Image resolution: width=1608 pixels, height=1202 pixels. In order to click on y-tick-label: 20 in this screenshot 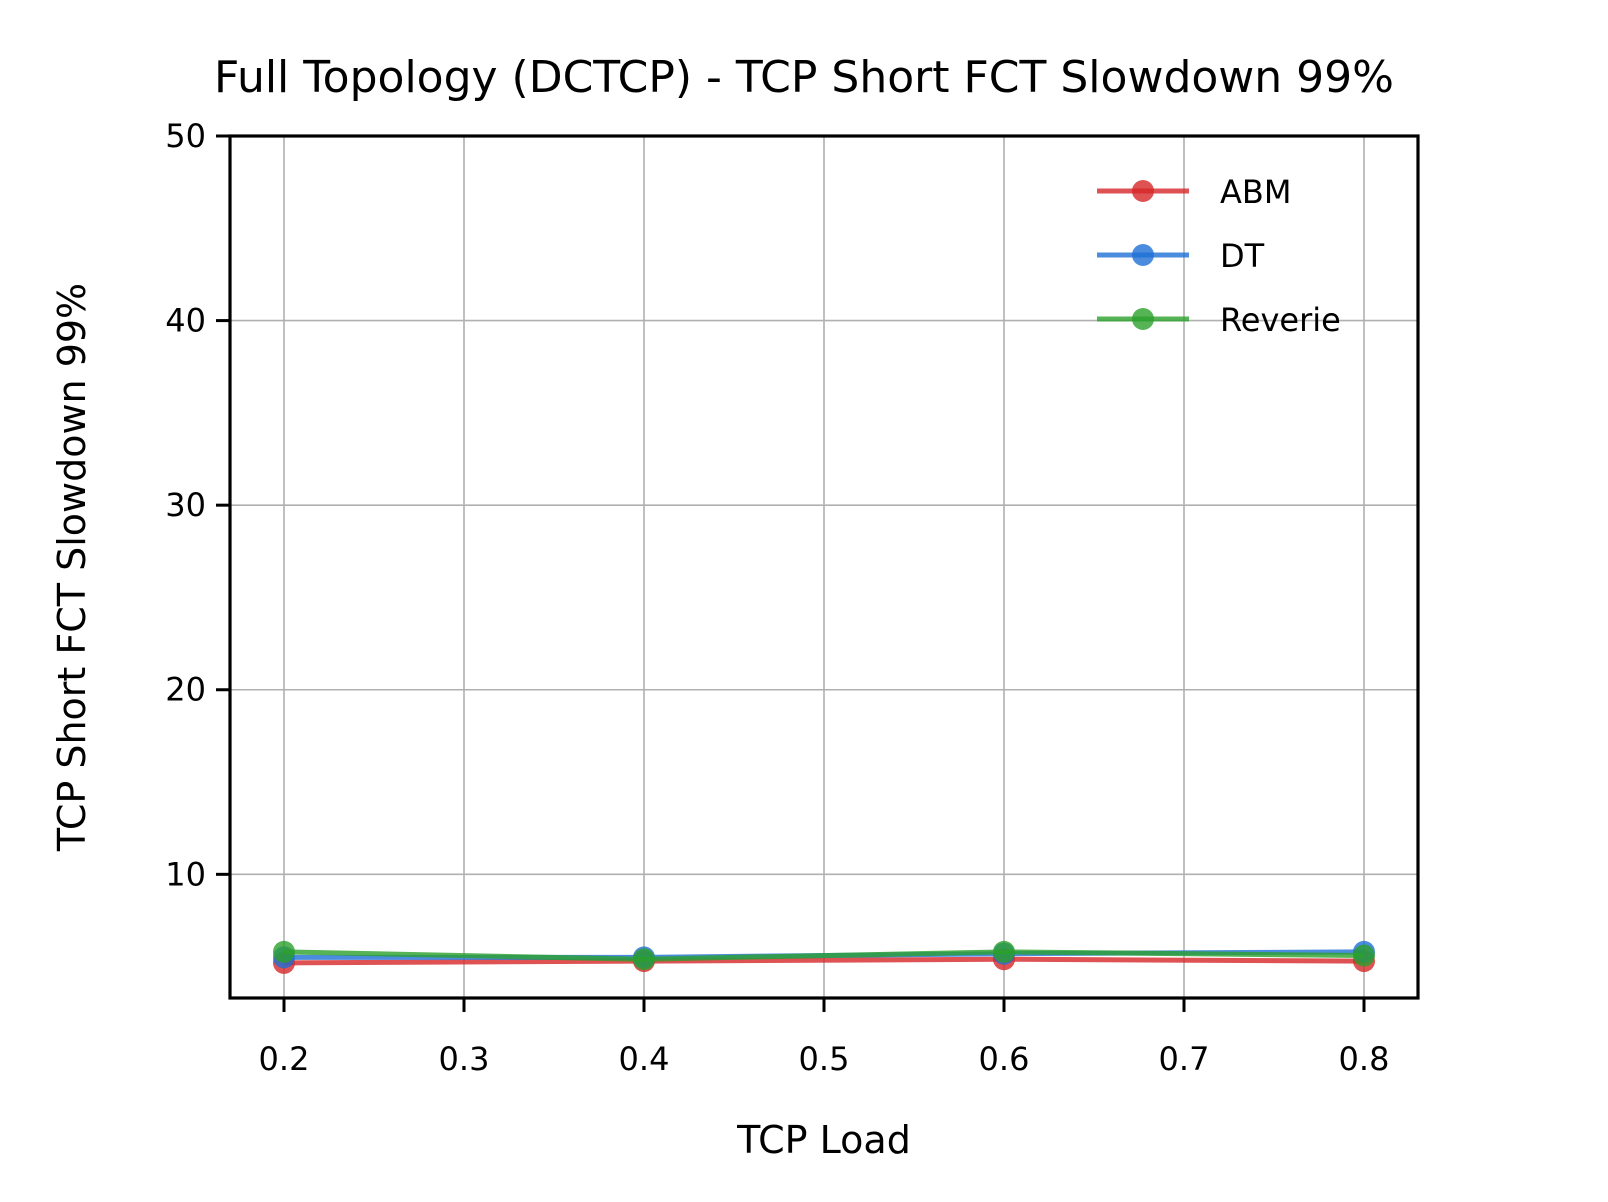, I will do `click(185, 690)`.